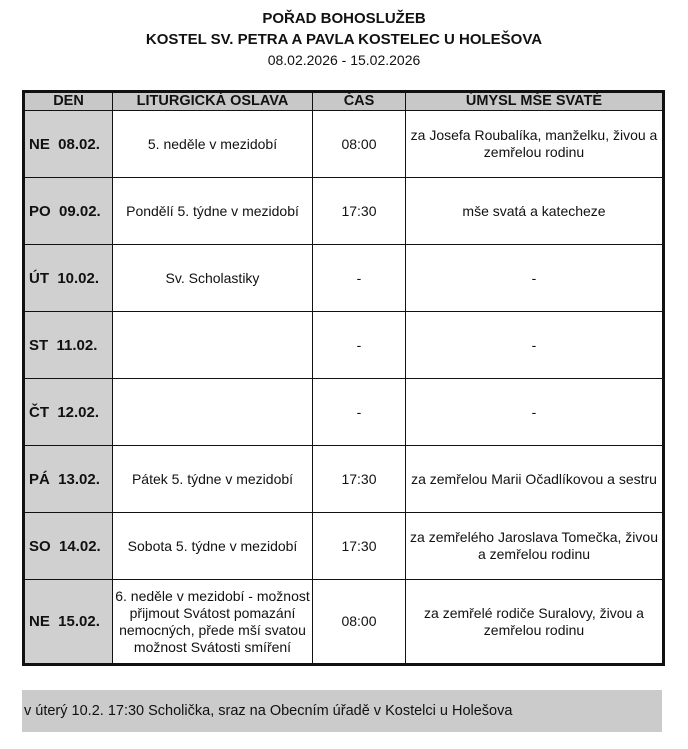  Describe the element at coordinates (68, 546) in the screenshot. I see `day-cell: SO 14.02.` at that location.